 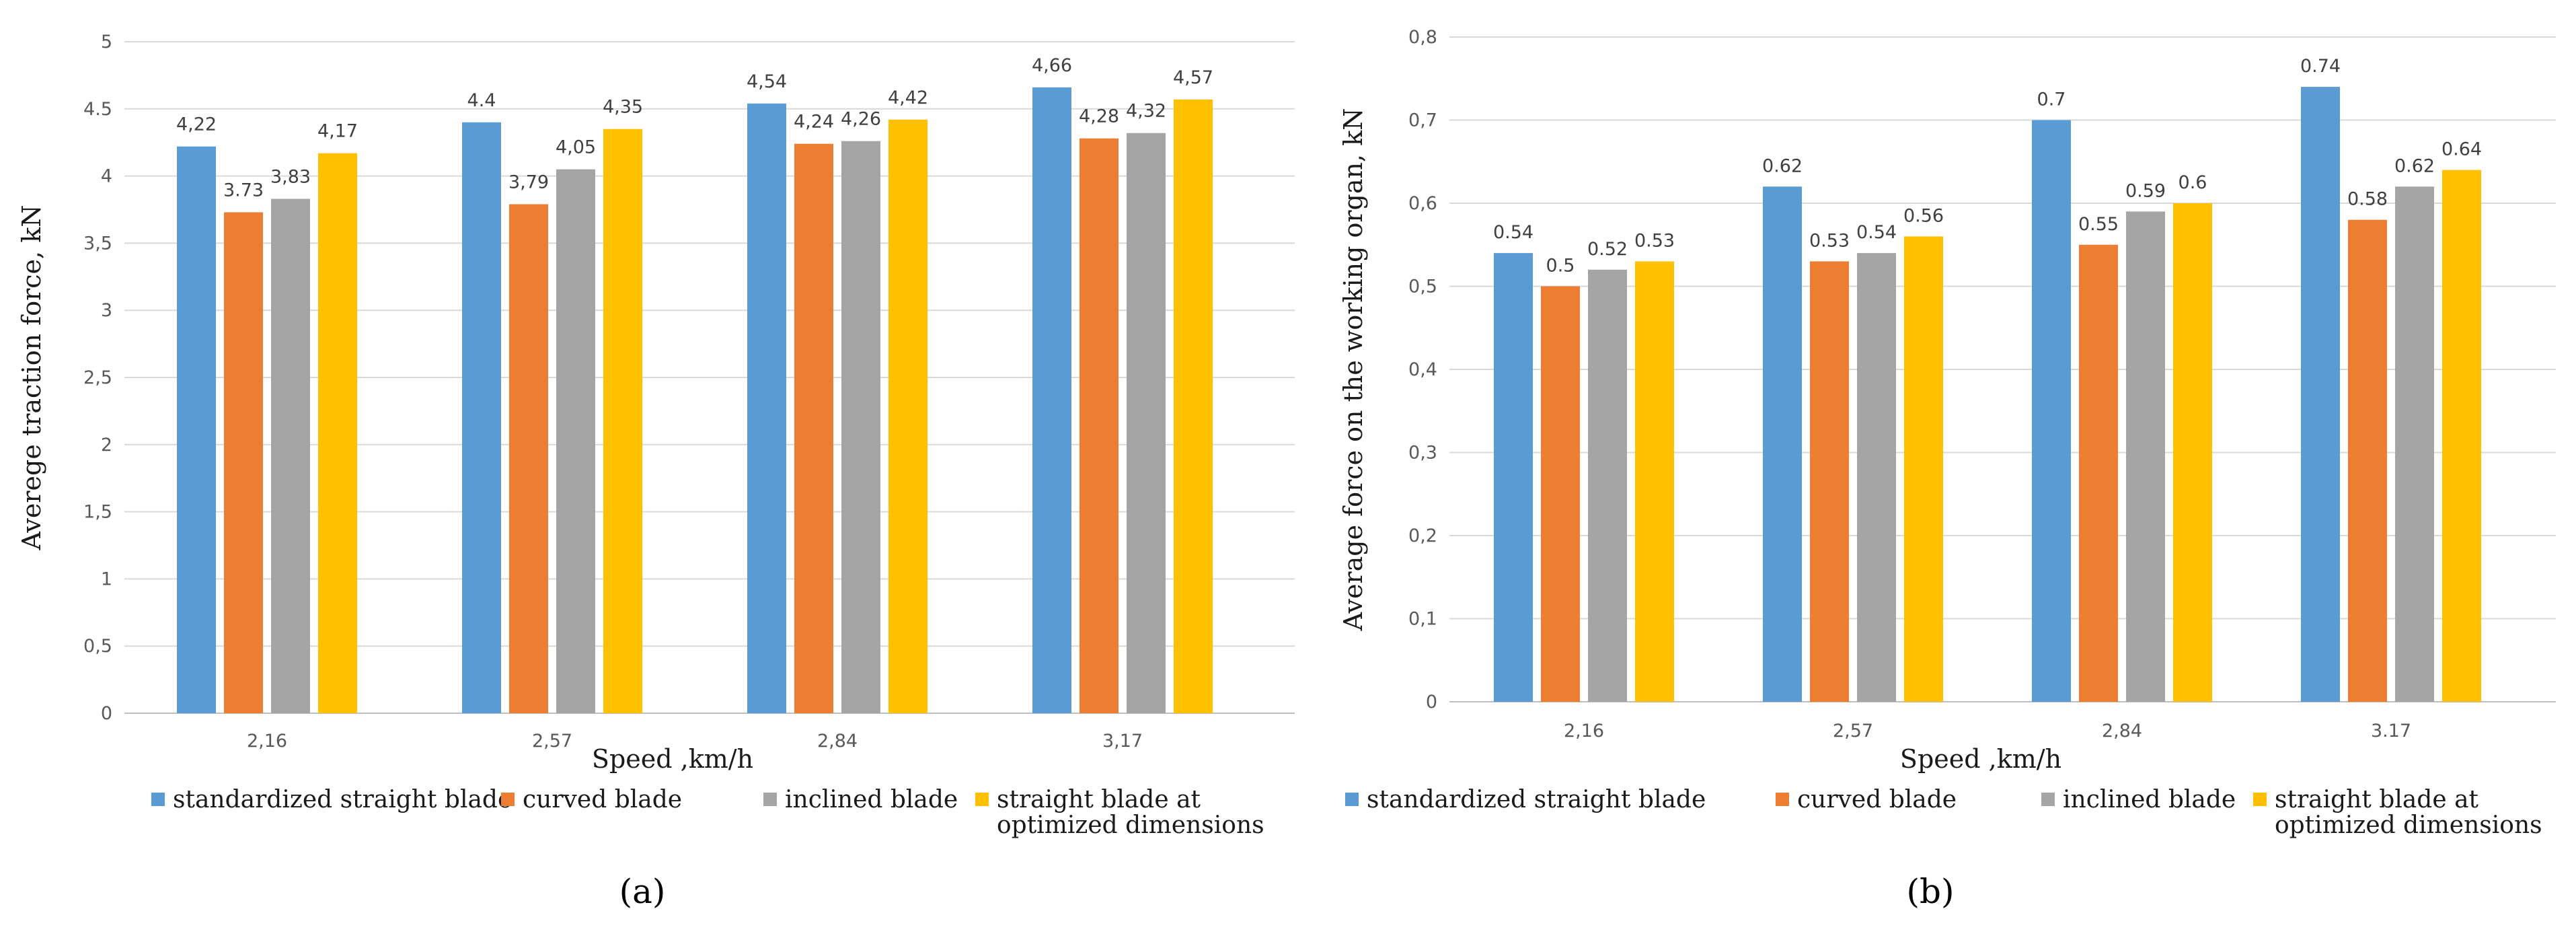 I want to click on data-label: 4,22, so click(x=196, y=124).